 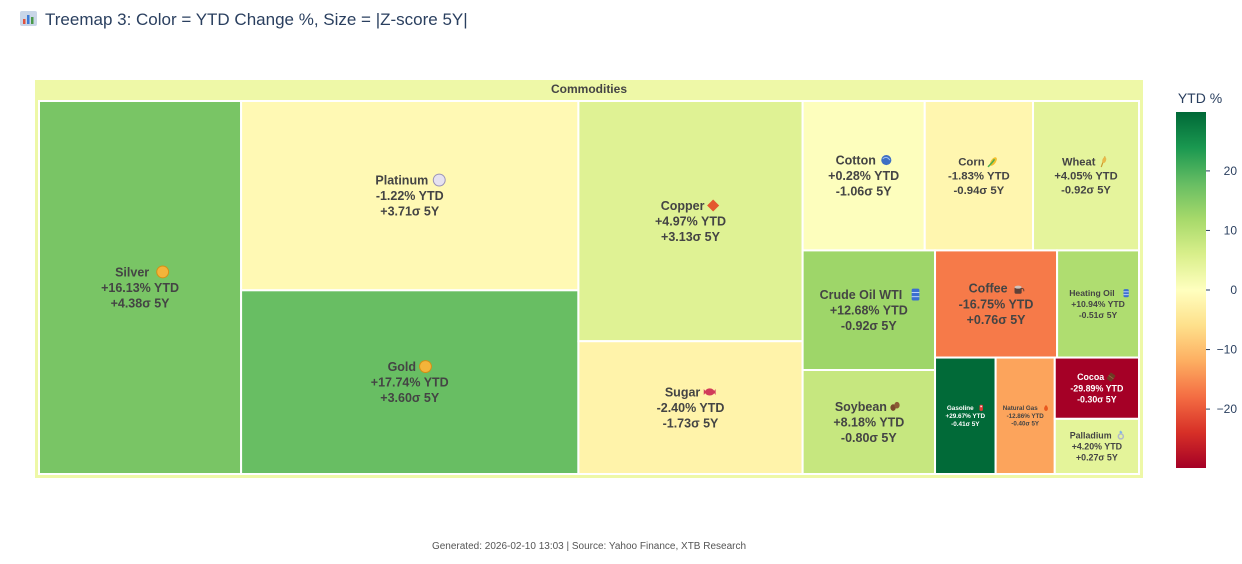 What do you see at coordinates (683, 392) in the screenshot?
I see `tile-name: Sugar` at bounding box center [683, 392].